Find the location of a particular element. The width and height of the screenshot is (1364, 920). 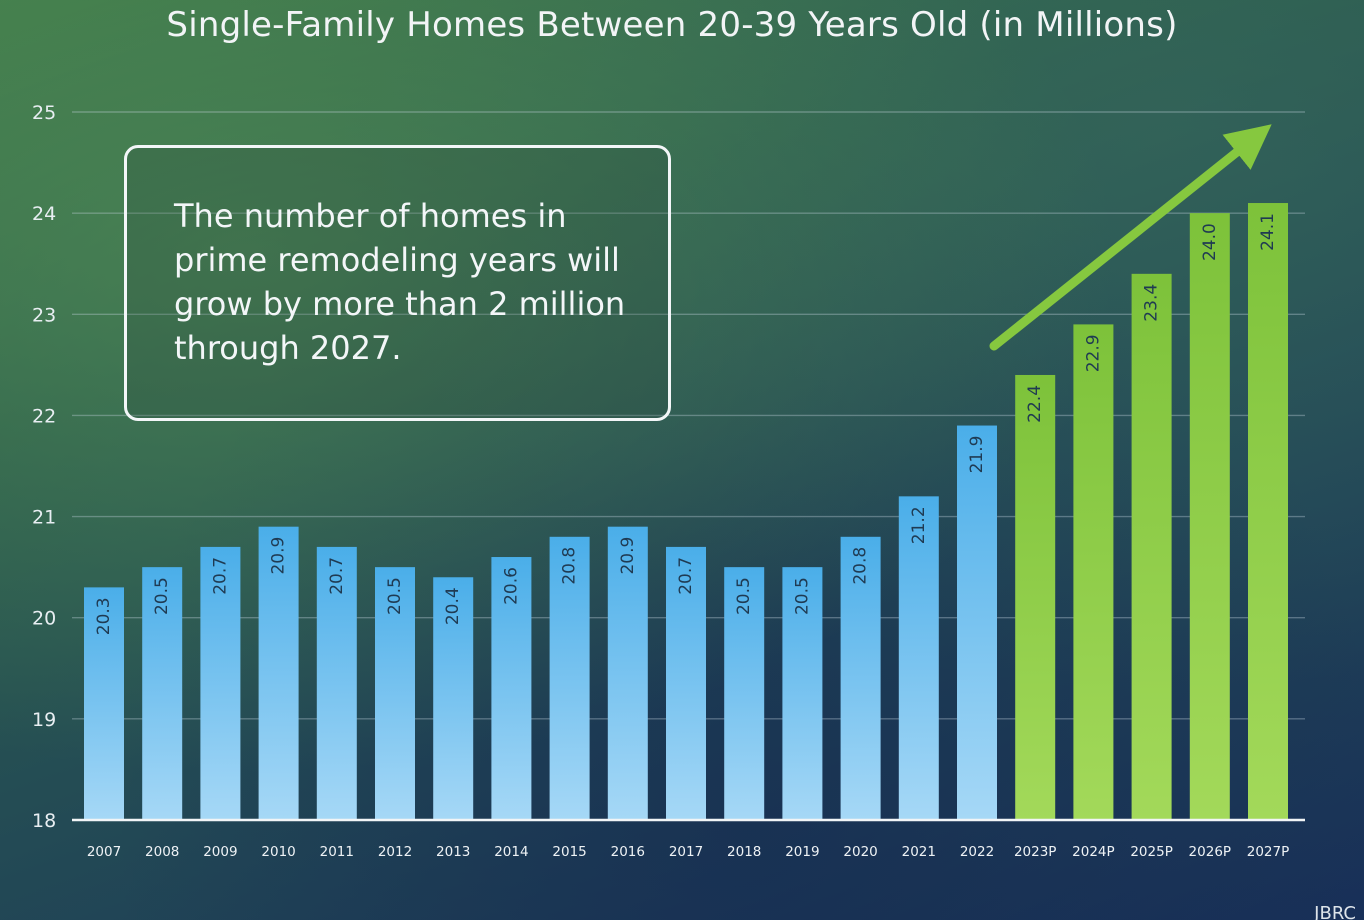

x-tick-label: 2024P is located at coordinates (1093, 852).